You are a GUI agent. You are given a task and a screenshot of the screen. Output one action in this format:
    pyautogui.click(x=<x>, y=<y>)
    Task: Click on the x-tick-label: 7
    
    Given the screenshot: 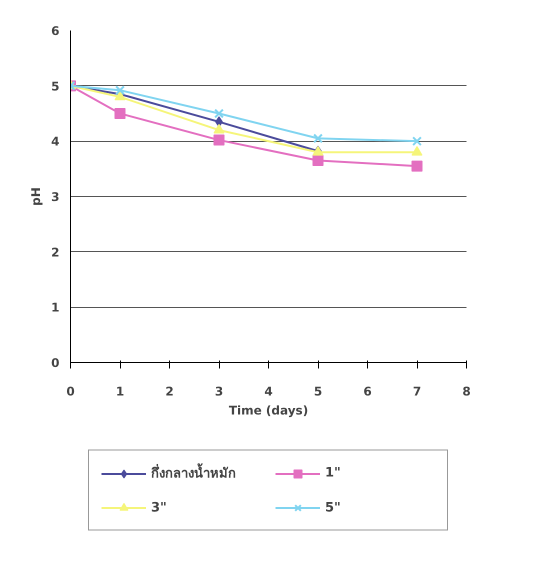 What is the action you would take?
    pyautogui.click(x=417, y=391)
    